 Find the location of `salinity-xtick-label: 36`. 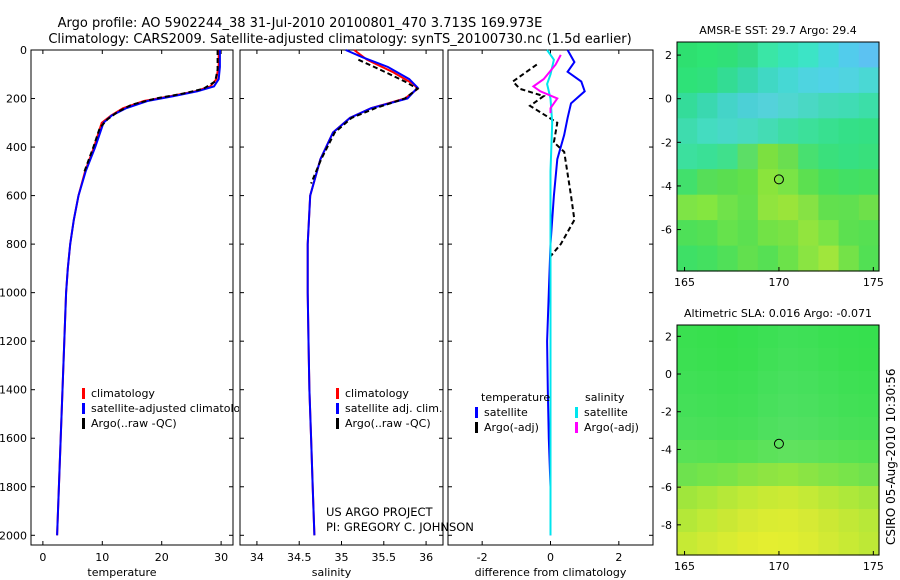

salinity-xtick-label: 36 is located at coordinates (426, 557).